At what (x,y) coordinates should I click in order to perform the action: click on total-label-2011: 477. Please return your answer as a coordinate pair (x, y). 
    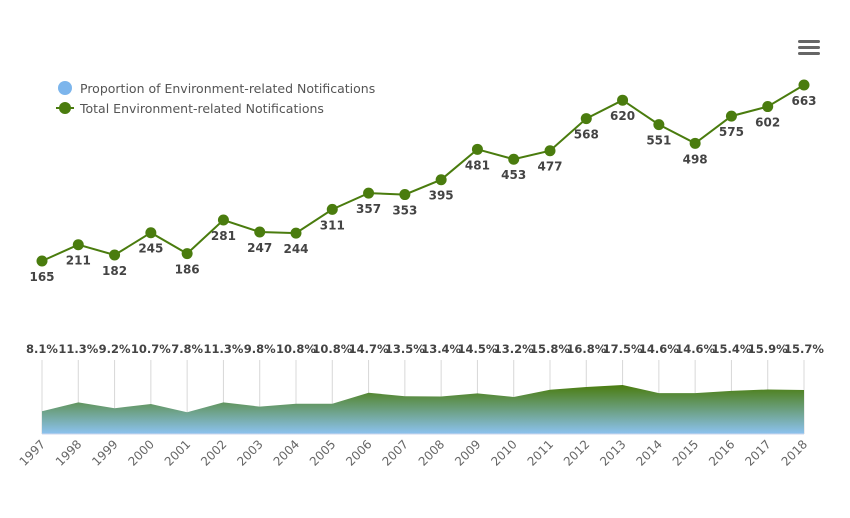
    Looking at the image, I should click on (549, 167).